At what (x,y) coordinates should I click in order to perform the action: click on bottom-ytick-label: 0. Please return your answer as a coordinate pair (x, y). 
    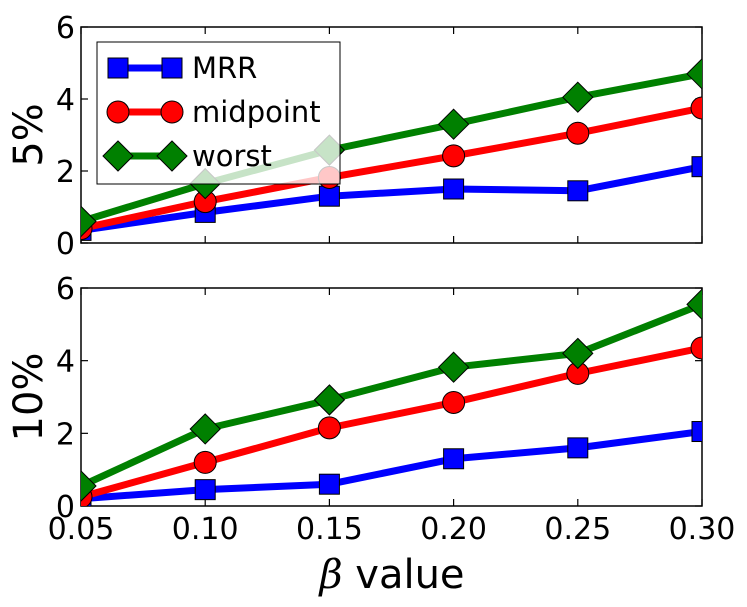
    Looking at the image, I should click on (65, 507).